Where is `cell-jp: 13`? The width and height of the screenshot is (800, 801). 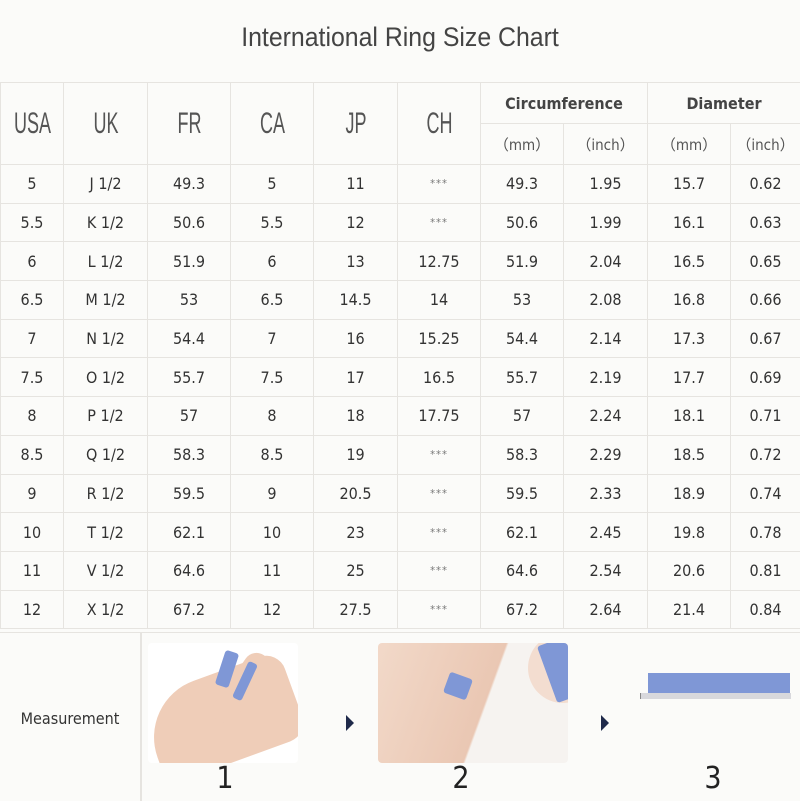
cell-jp: 13 is located at coordinates (356, 261).